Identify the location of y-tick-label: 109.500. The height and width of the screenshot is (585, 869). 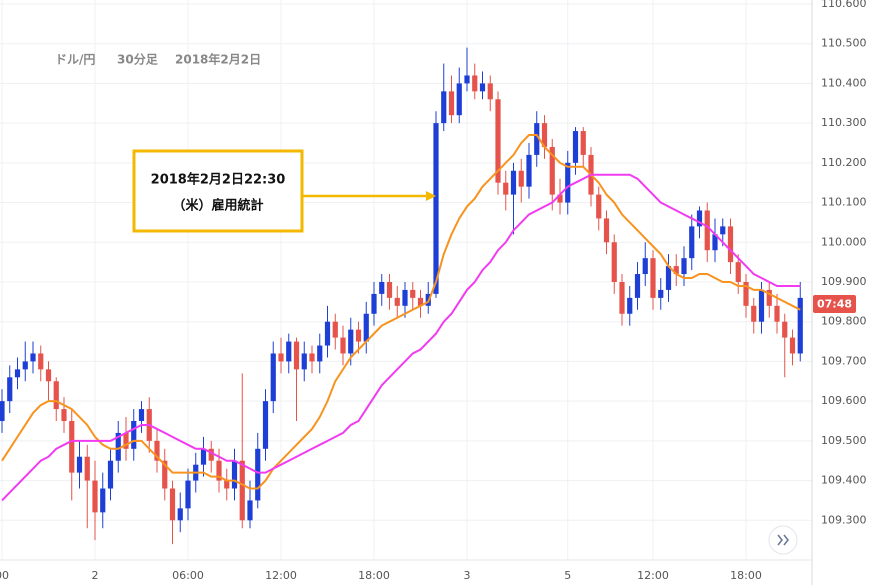
(844, 440).